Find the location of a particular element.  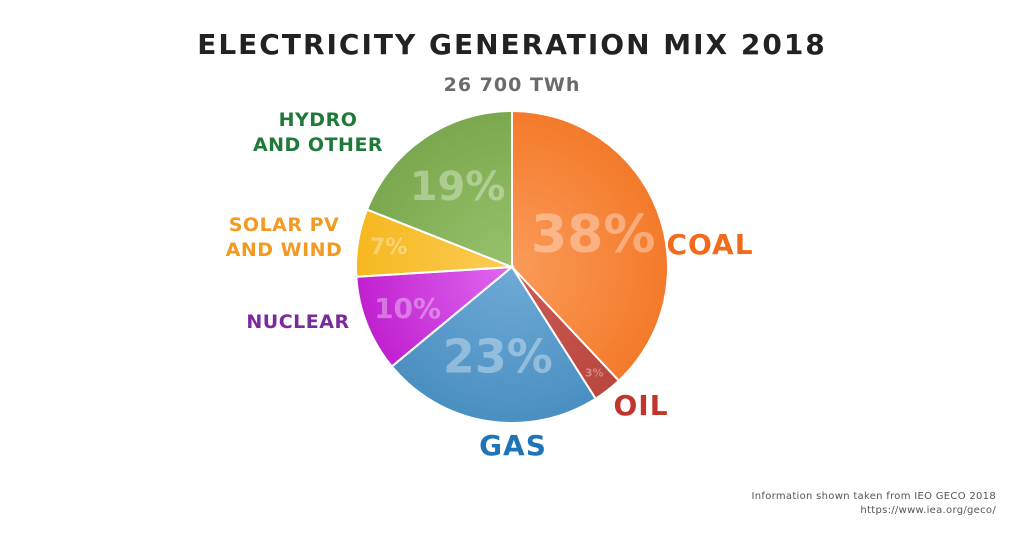

chart-title: ELECTRICITY GENERATION MIX 2018 is located at coordinates (512, 44).